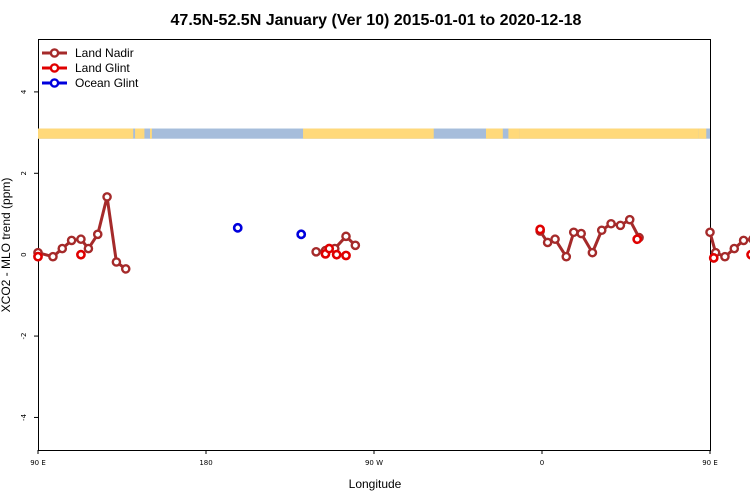 Image resolution: width=750 pixels, height=500 pixels. What do you see at coordinates (107, 83) in the screenshot?
I see `legend-entry-label: Ocean Glint` at bounding box center [107, 83].